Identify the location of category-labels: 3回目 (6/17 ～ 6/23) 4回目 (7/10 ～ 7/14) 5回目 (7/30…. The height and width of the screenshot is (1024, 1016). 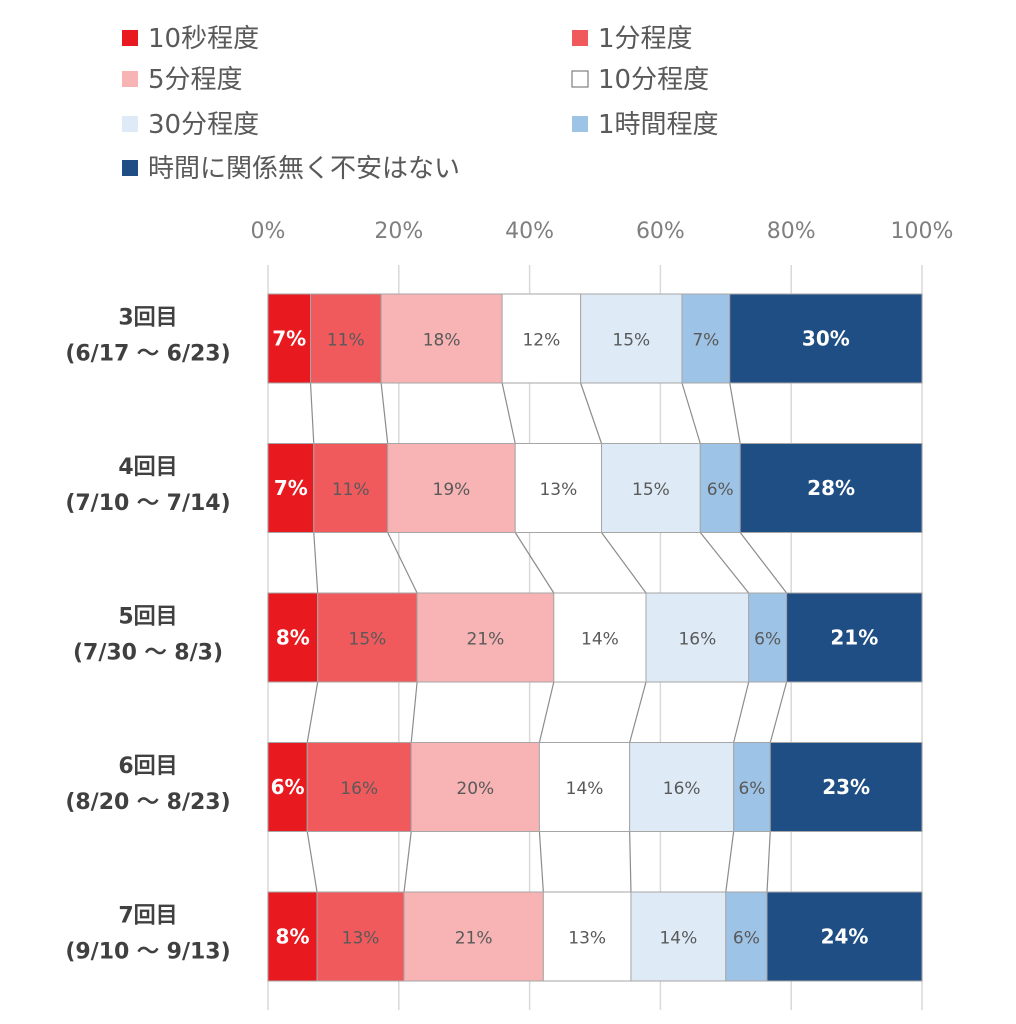
(147, 635).